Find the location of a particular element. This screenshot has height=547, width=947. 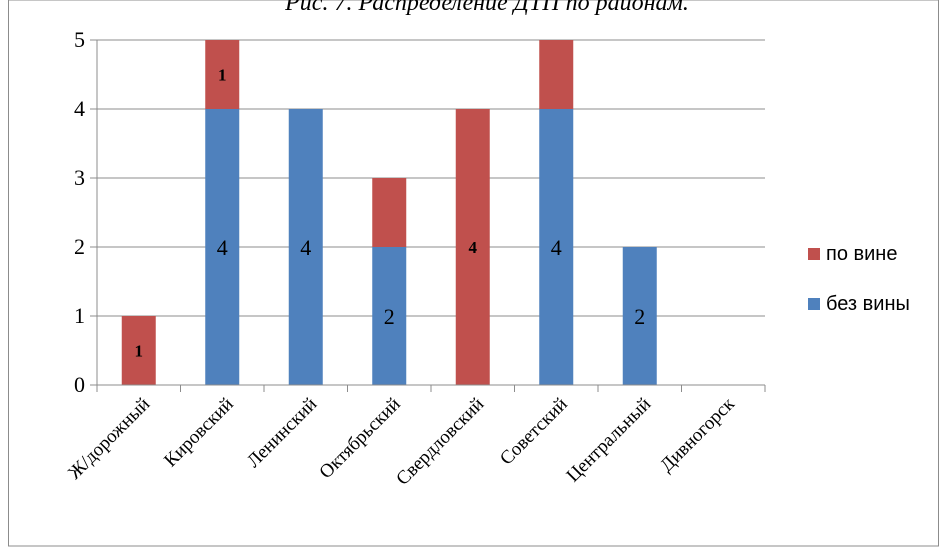

y-tick-label: 4 is located at coordinates (79, 108).